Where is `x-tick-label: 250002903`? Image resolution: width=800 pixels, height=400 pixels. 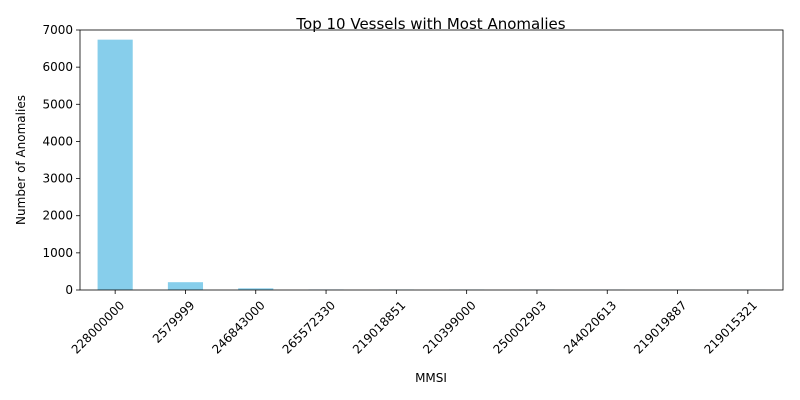
x-tick-label: 250002903 is located at coordinates (520, 327).